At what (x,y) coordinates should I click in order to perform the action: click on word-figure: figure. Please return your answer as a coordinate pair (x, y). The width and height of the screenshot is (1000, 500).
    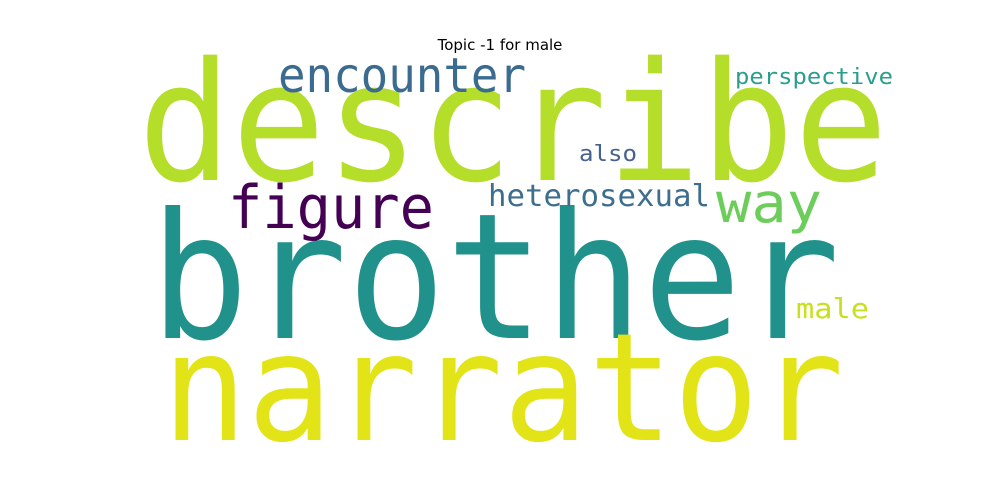
    Looking at the image, I should click on (331, 208).